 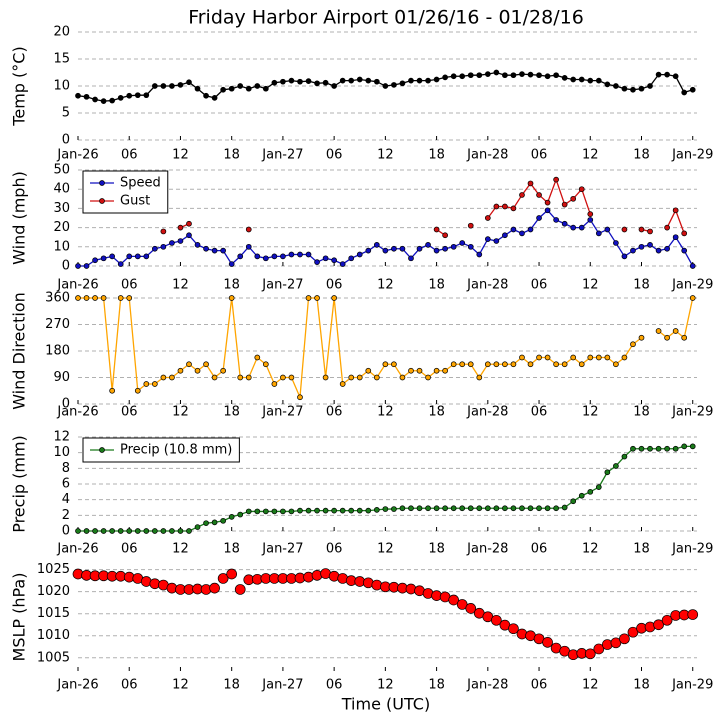 What do you see at coordinates (386, 238) in the screenshot?
I see `series-line` at bounding box center [386, 238].